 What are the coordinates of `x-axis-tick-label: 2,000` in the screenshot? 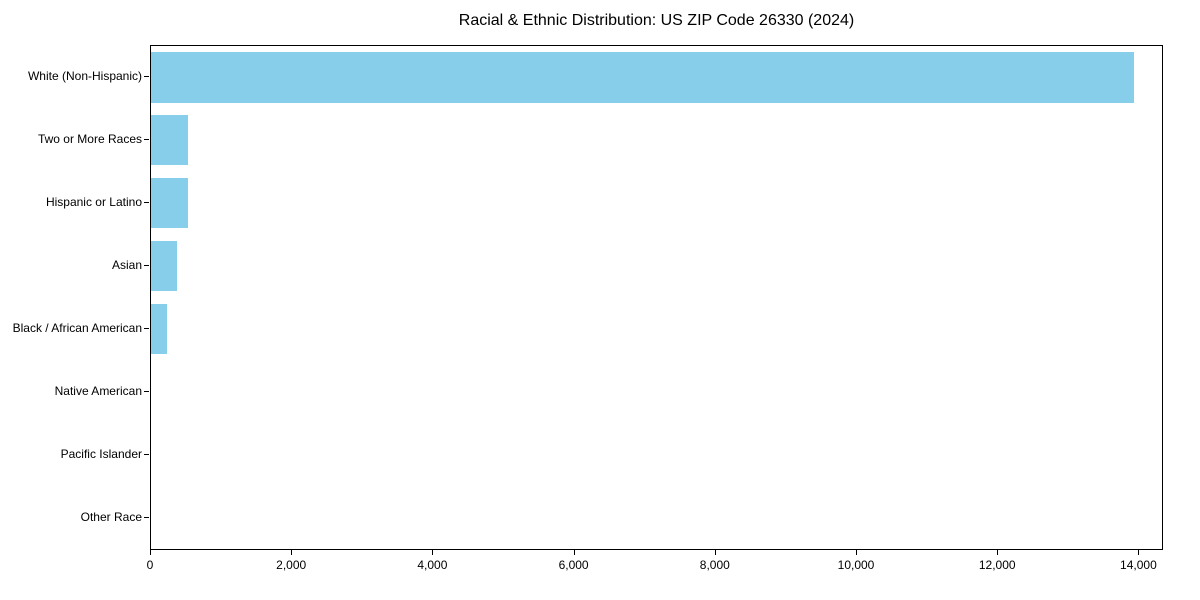 It's located at (291, 565).